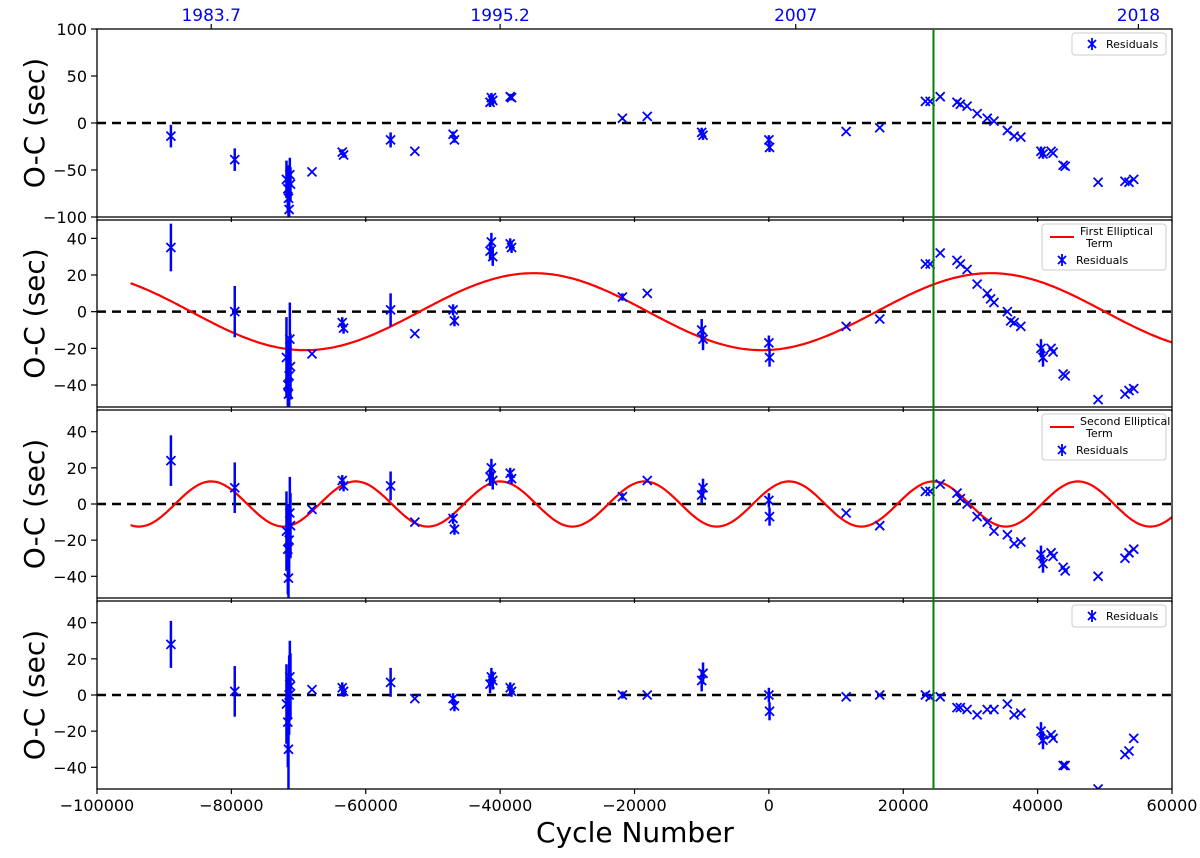 This screenshot has height=858, width=1200. I want to click on top-year-label: 1995.2, so click(499, 16).